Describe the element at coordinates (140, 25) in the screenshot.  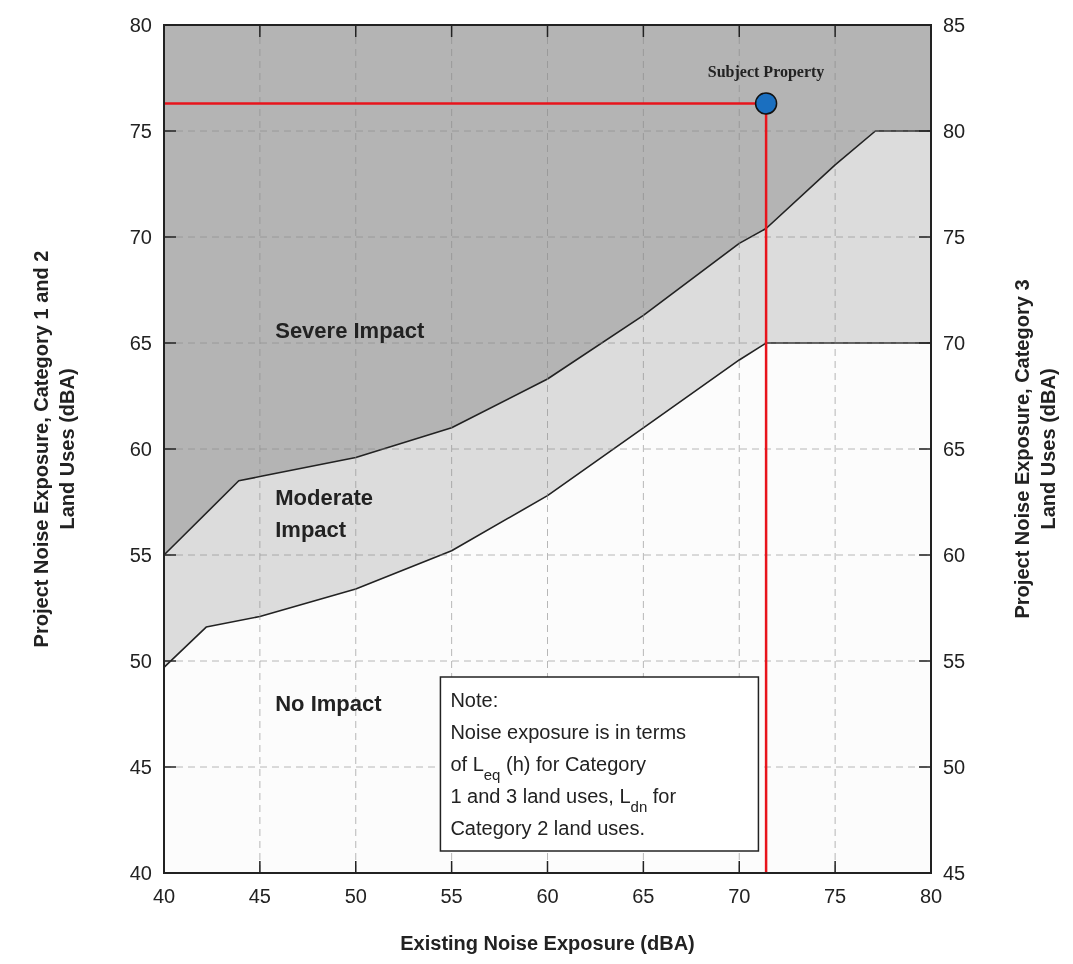
I see `y-tick-label: 80` at that location.